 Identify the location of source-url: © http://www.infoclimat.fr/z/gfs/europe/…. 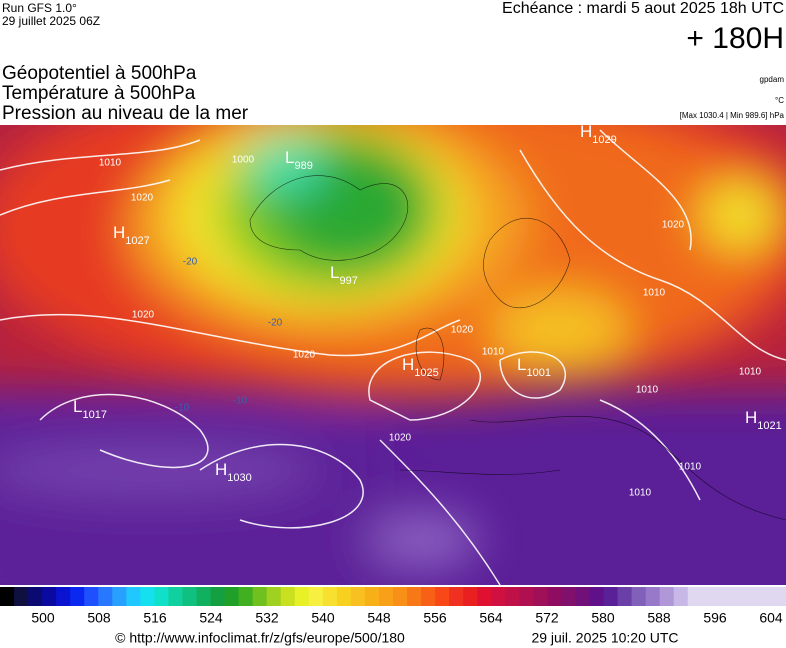
(260, 638).